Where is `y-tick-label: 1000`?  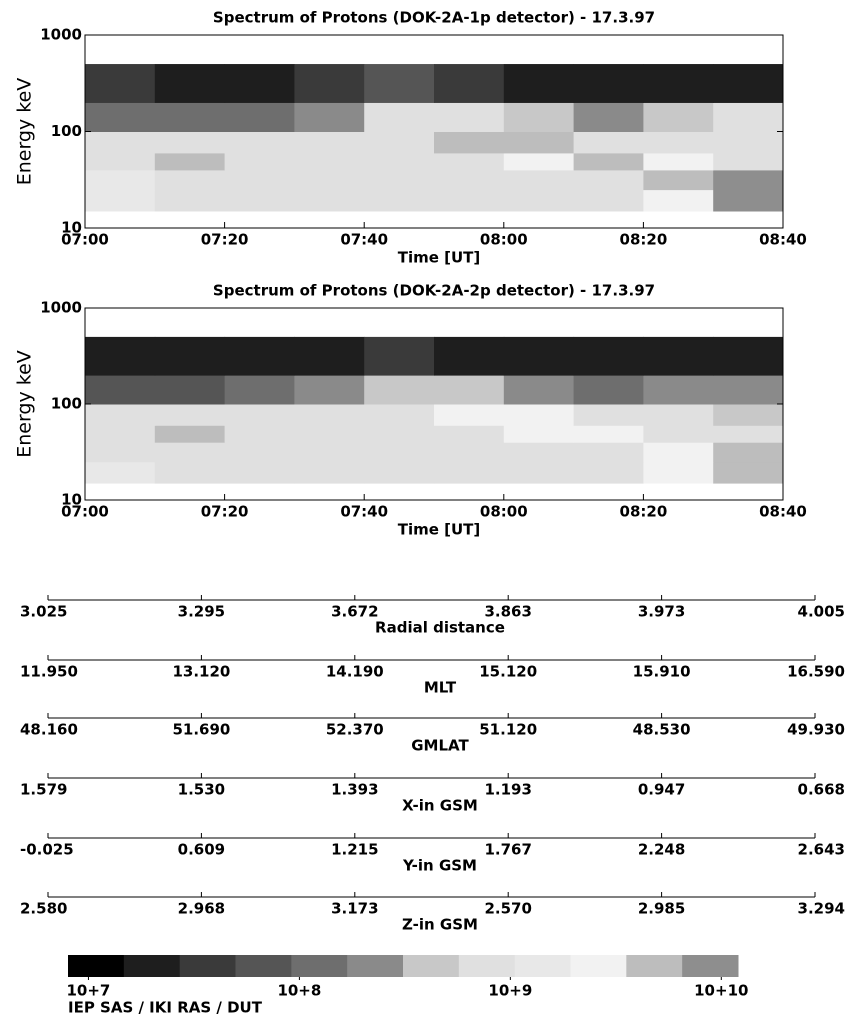 y-tick-label: 1000 is located at coordinates (61, 35).